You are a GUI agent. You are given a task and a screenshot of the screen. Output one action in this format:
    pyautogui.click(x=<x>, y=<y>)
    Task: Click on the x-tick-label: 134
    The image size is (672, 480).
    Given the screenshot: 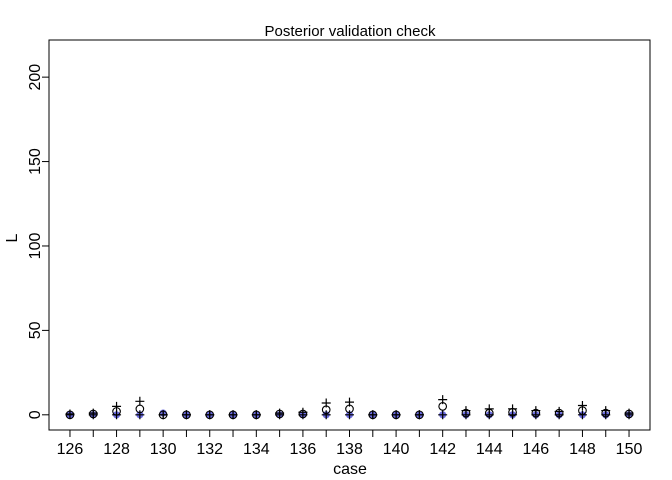 What is the action you would take?
    pyautogui.click(x=256, y=449)
    